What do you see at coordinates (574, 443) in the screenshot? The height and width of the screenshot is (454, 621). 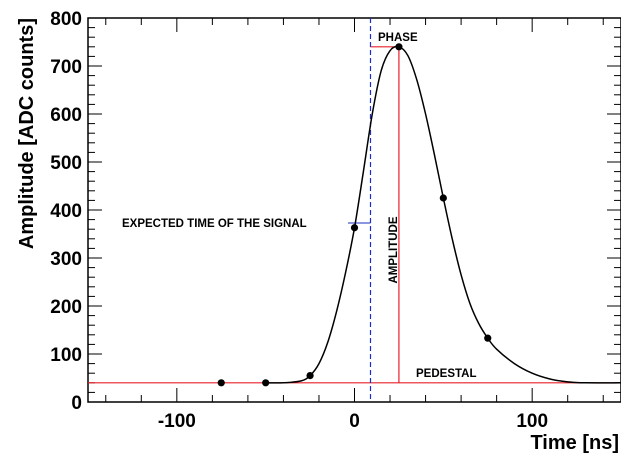 I see `x-axis-title: Time [ns]` at bounding box center [574, 443].